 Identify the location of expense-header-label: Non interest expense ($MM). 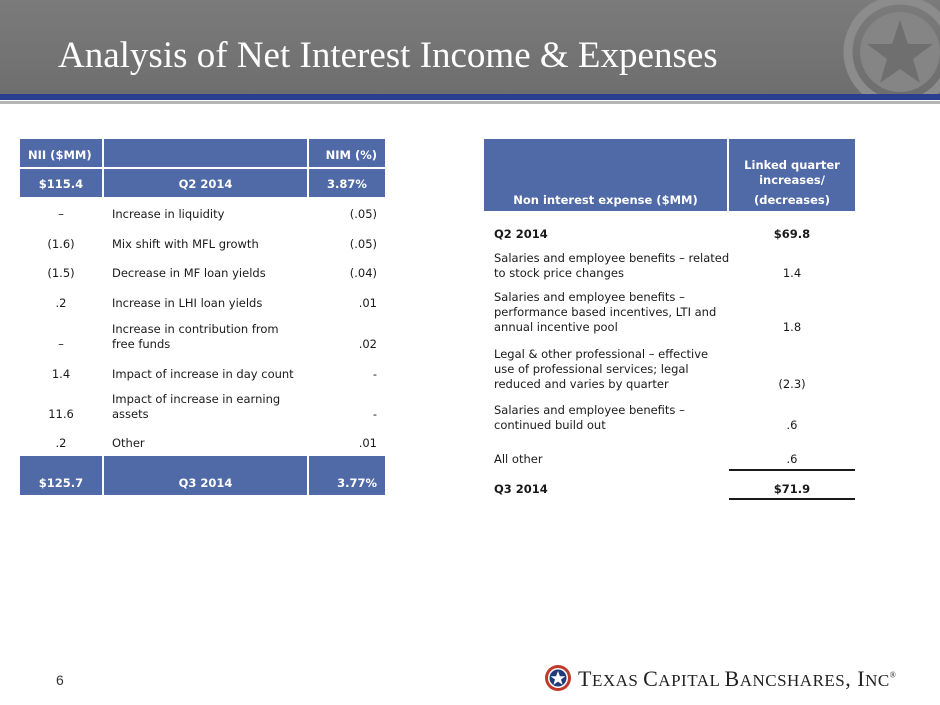
(605, 200).